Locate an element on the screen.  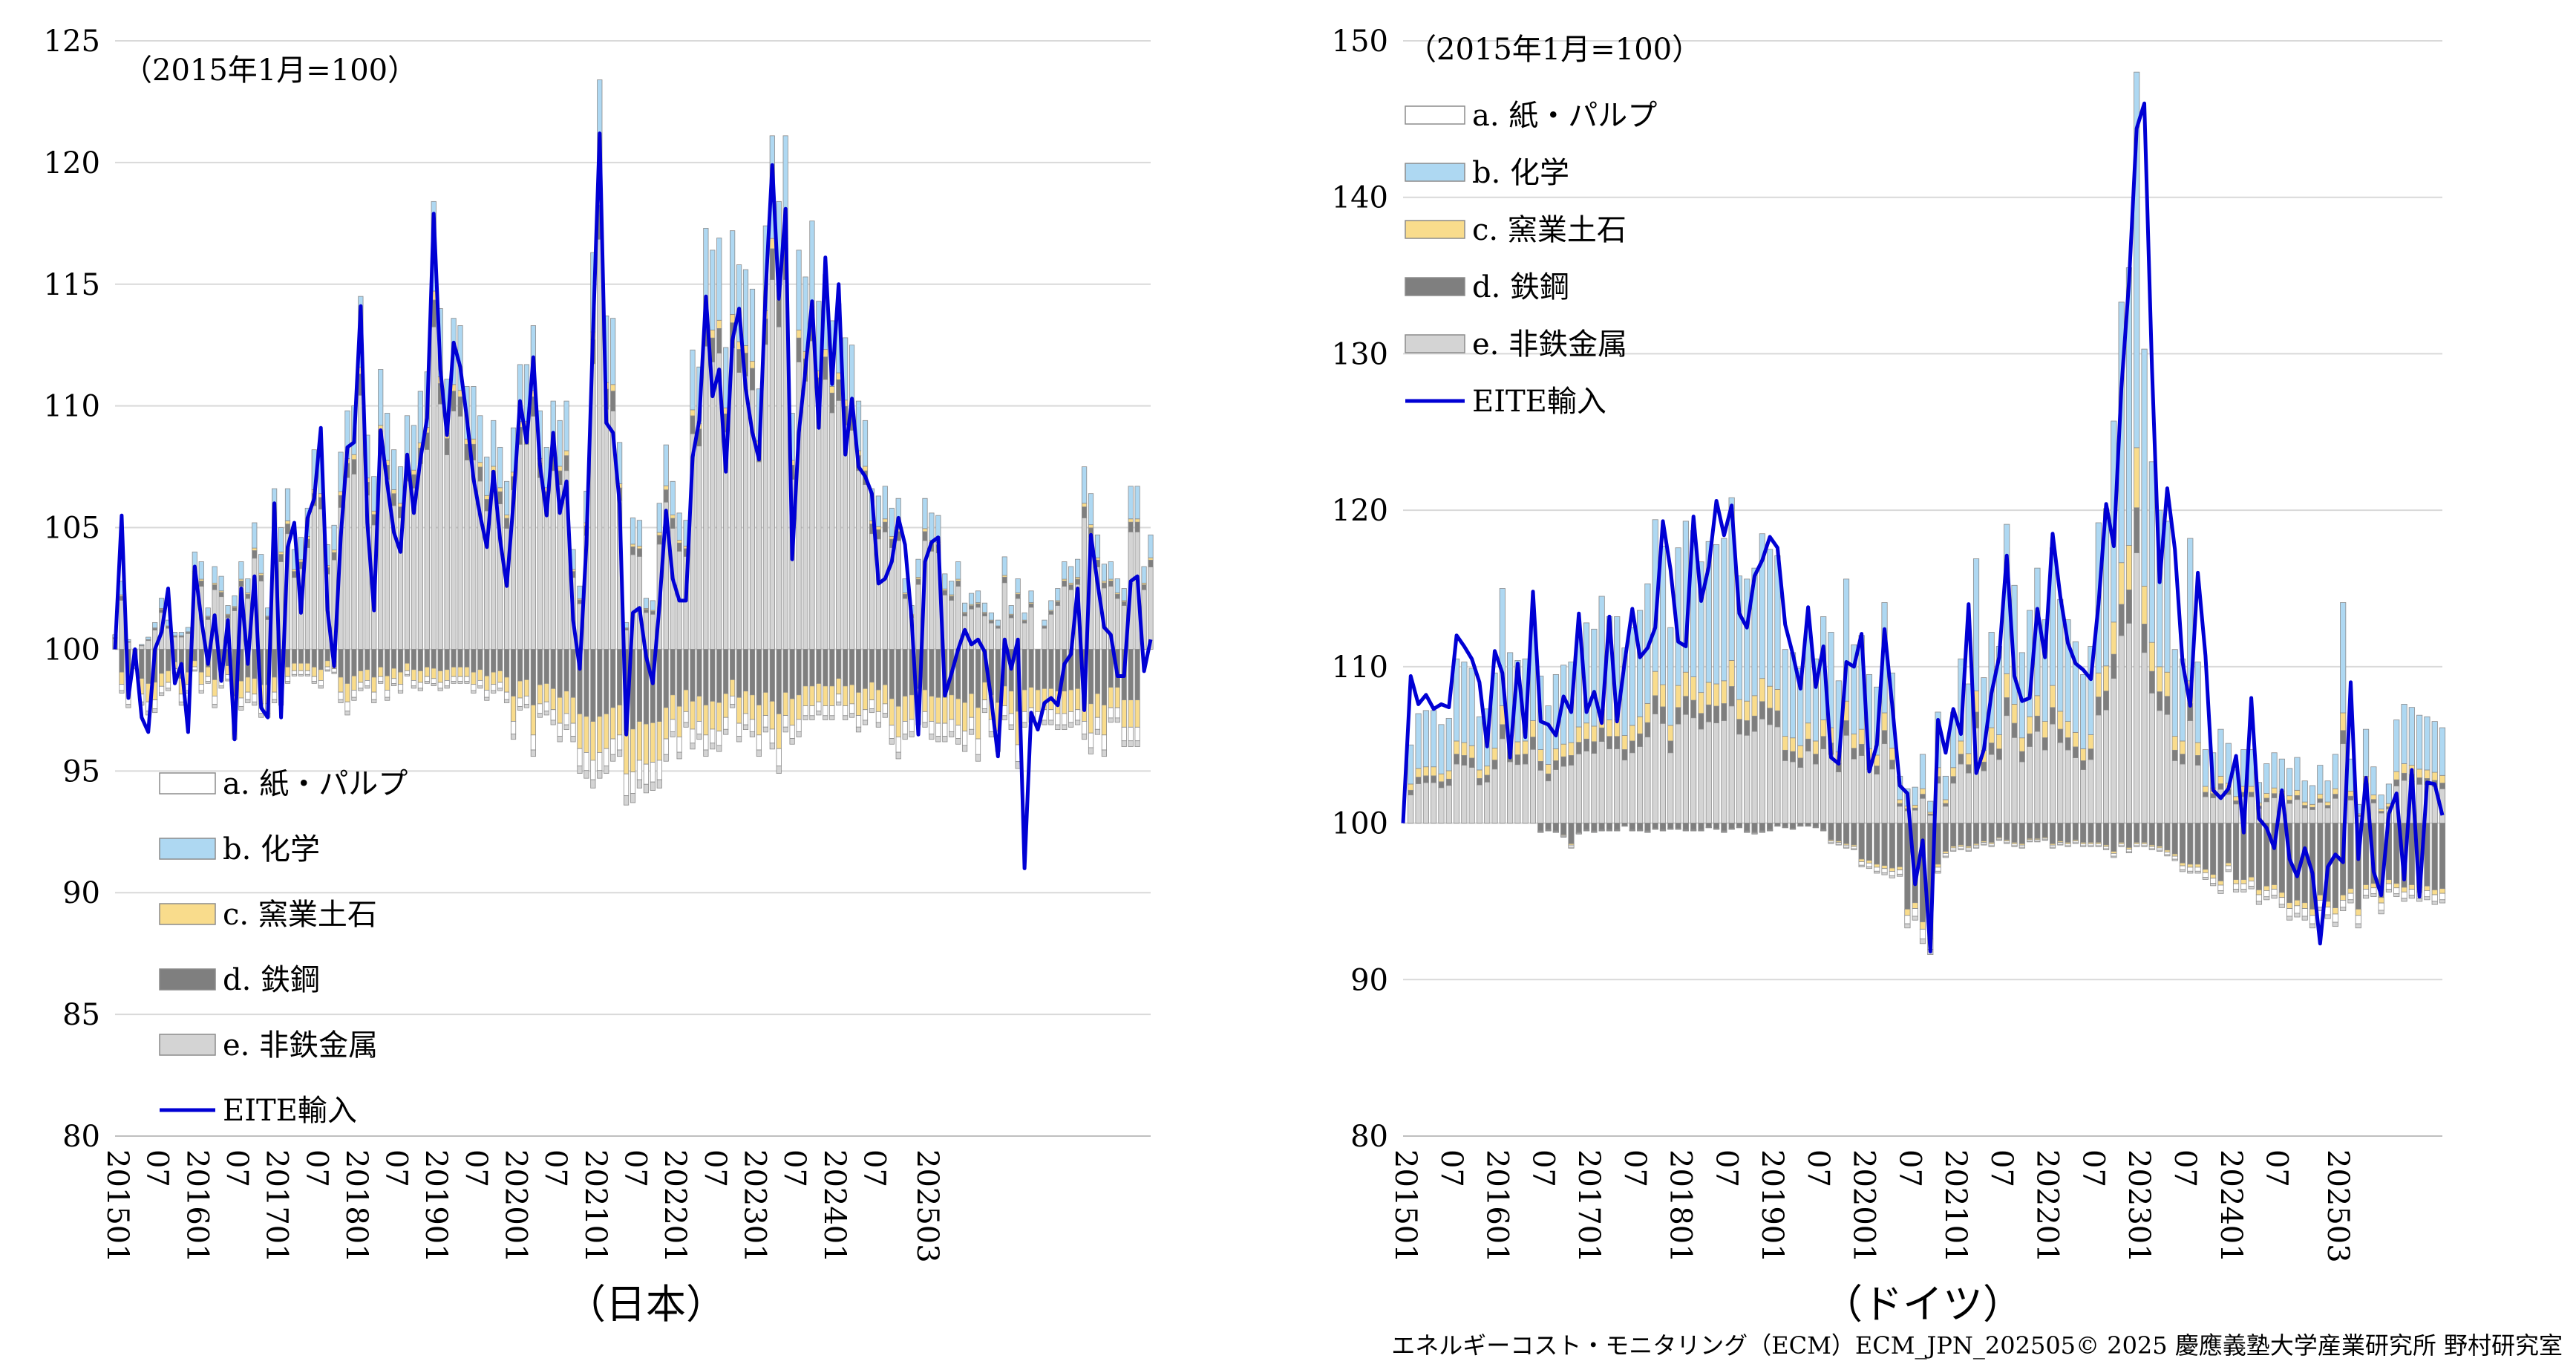
legend-label: d. 鉄鋼 is located at coordinates (271, 980).